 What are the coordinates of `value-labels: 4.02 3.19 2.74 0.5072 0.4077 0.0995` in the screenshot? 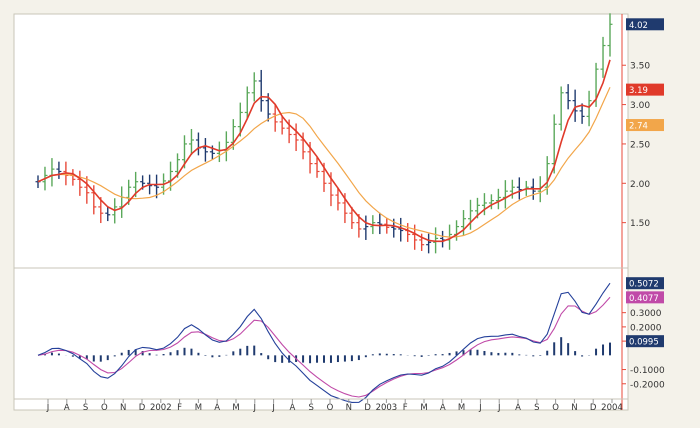 It's located at (645, 183).